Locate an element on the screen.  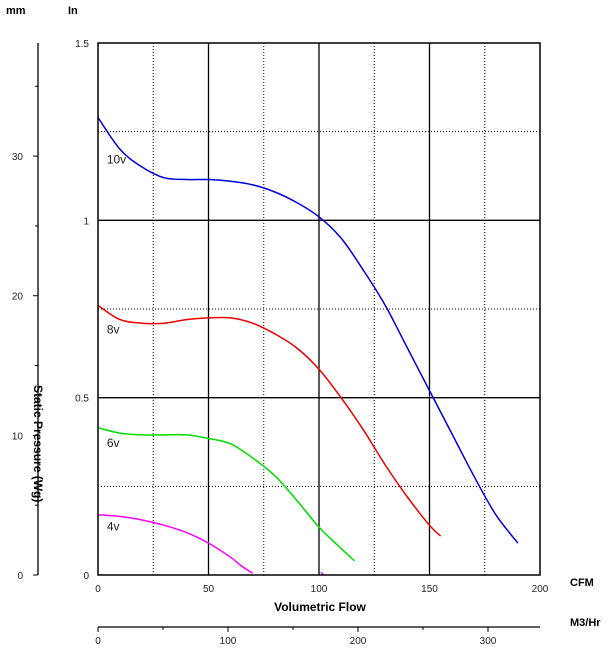
y2-tick-label: 0 is located at coordinates (20, 576).